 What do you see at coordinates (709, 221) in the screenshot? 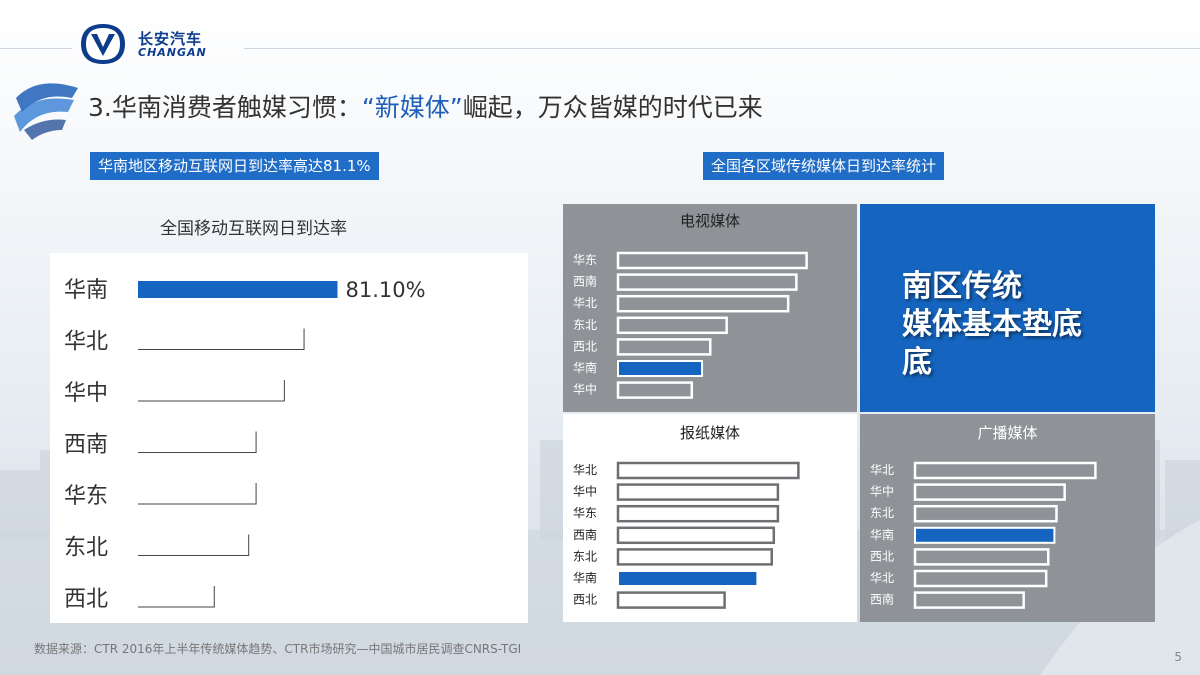
I see `tv-media-title: 电视媒体` at bounding box center [709, 221].